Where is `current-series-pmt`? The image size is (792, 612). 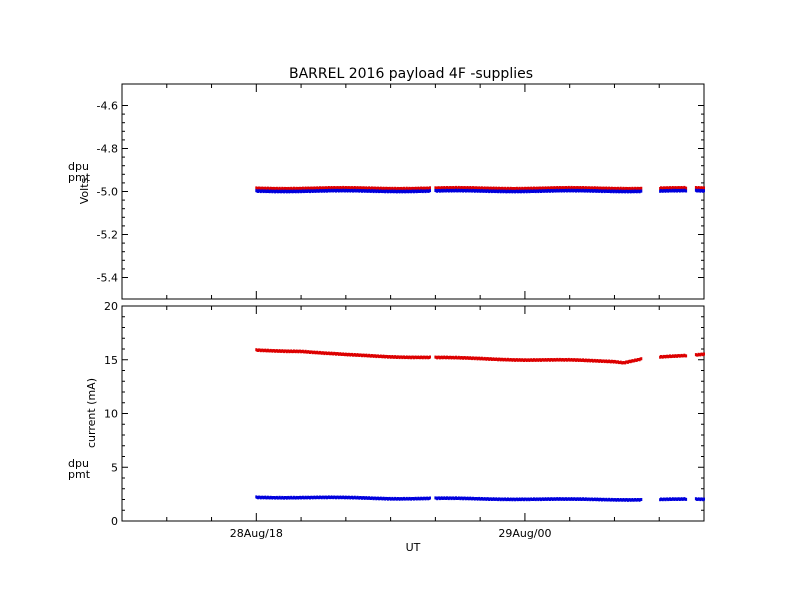
current-series-pmt is located at coordinates (480, 498).